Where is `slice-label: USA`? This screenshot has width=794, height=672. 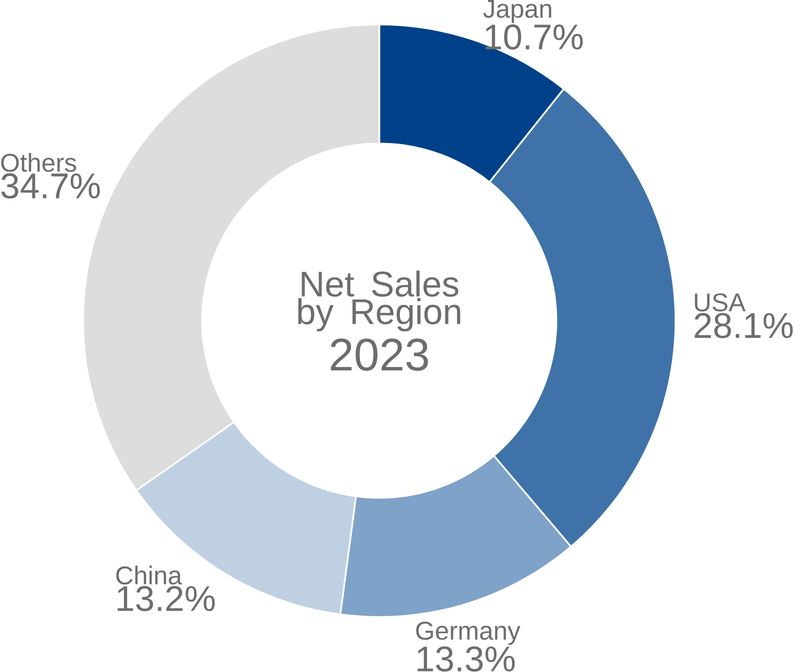
slice-label: USA is located at coordinates (720, 303).